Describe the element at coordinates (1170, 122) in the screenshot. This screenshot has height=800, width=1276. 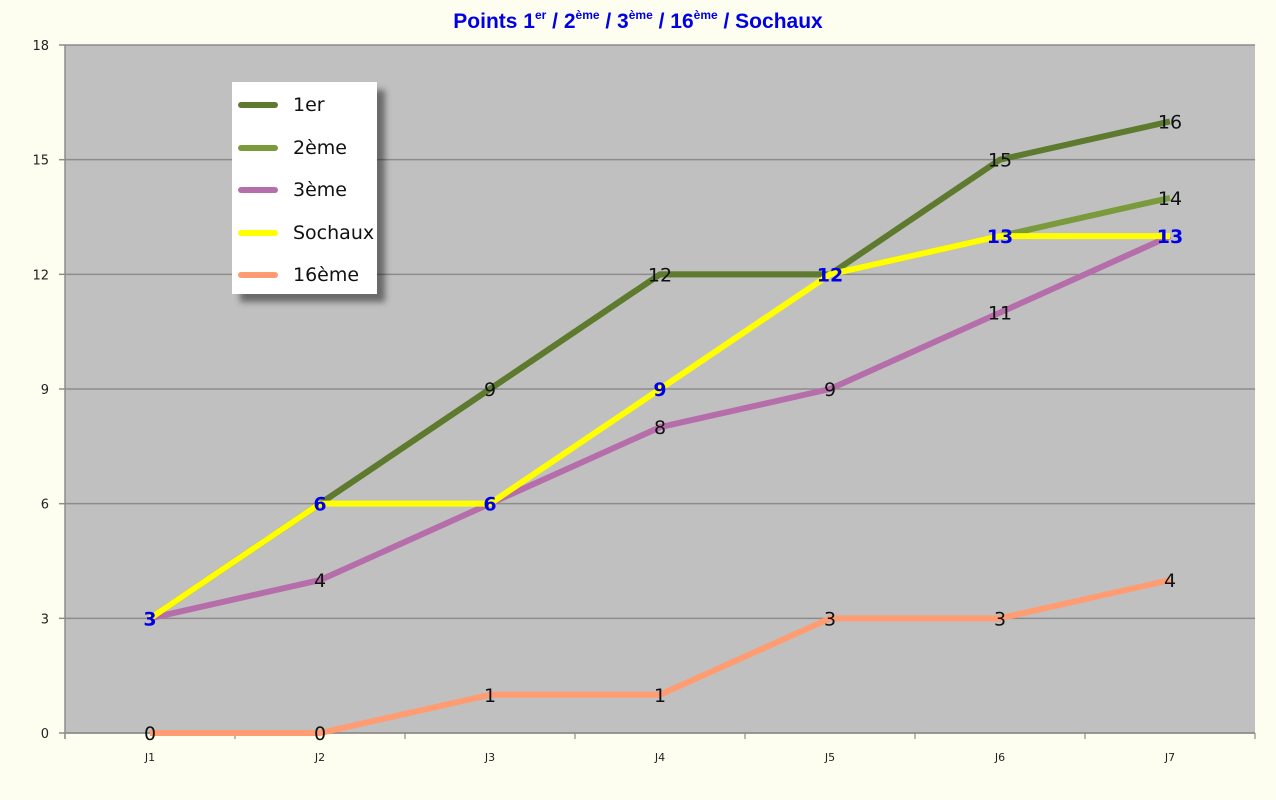
I see `data-label: 16` at that location.